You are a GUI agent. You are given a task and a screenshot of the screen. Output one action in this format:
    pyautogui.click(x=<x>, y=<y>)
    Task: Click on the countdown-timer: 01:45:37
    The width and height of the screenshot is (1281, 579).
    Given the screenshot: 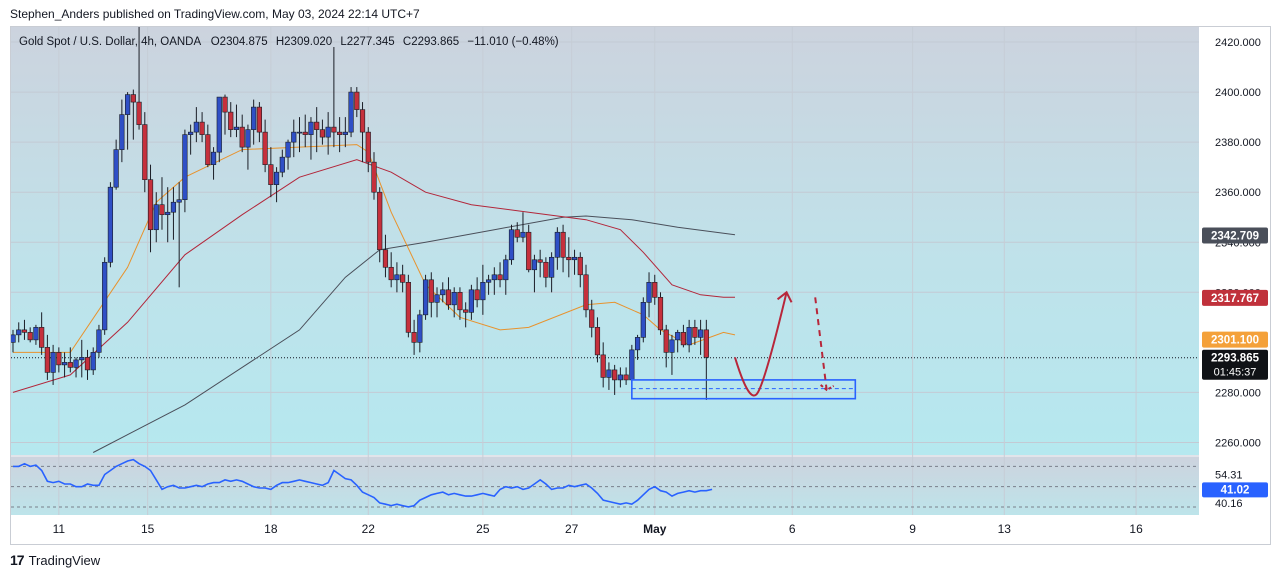 What is the action you would take?
    pyautogui.click(x=1235, y=373)
    